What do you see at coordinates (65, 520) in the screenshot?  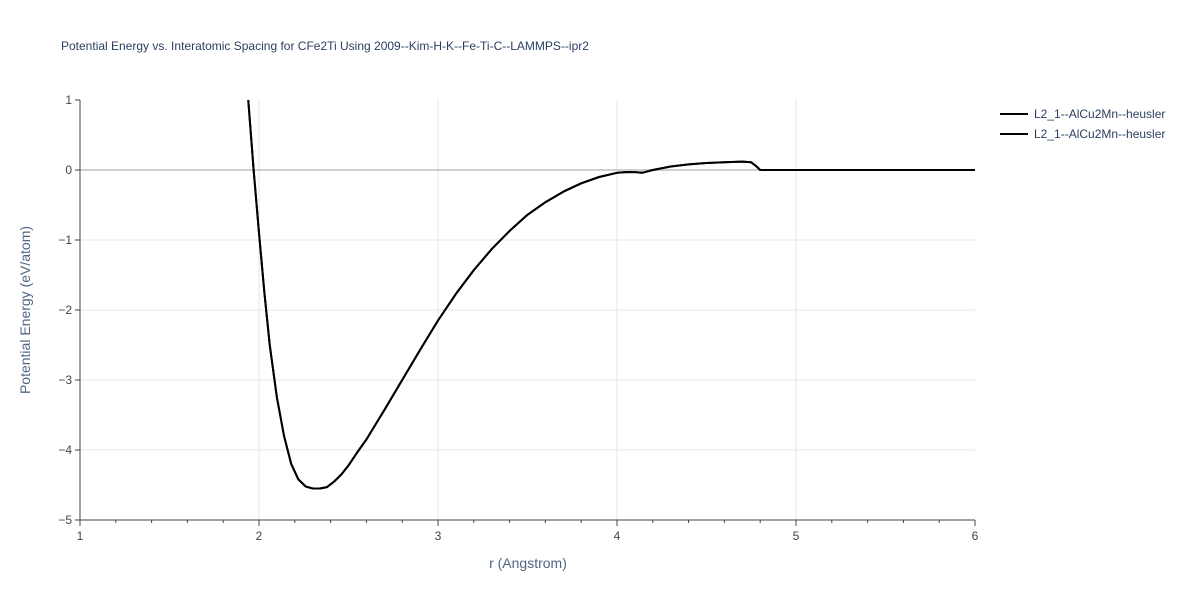 I see `y-tick-label: −5` at bounding box center [65, 520].